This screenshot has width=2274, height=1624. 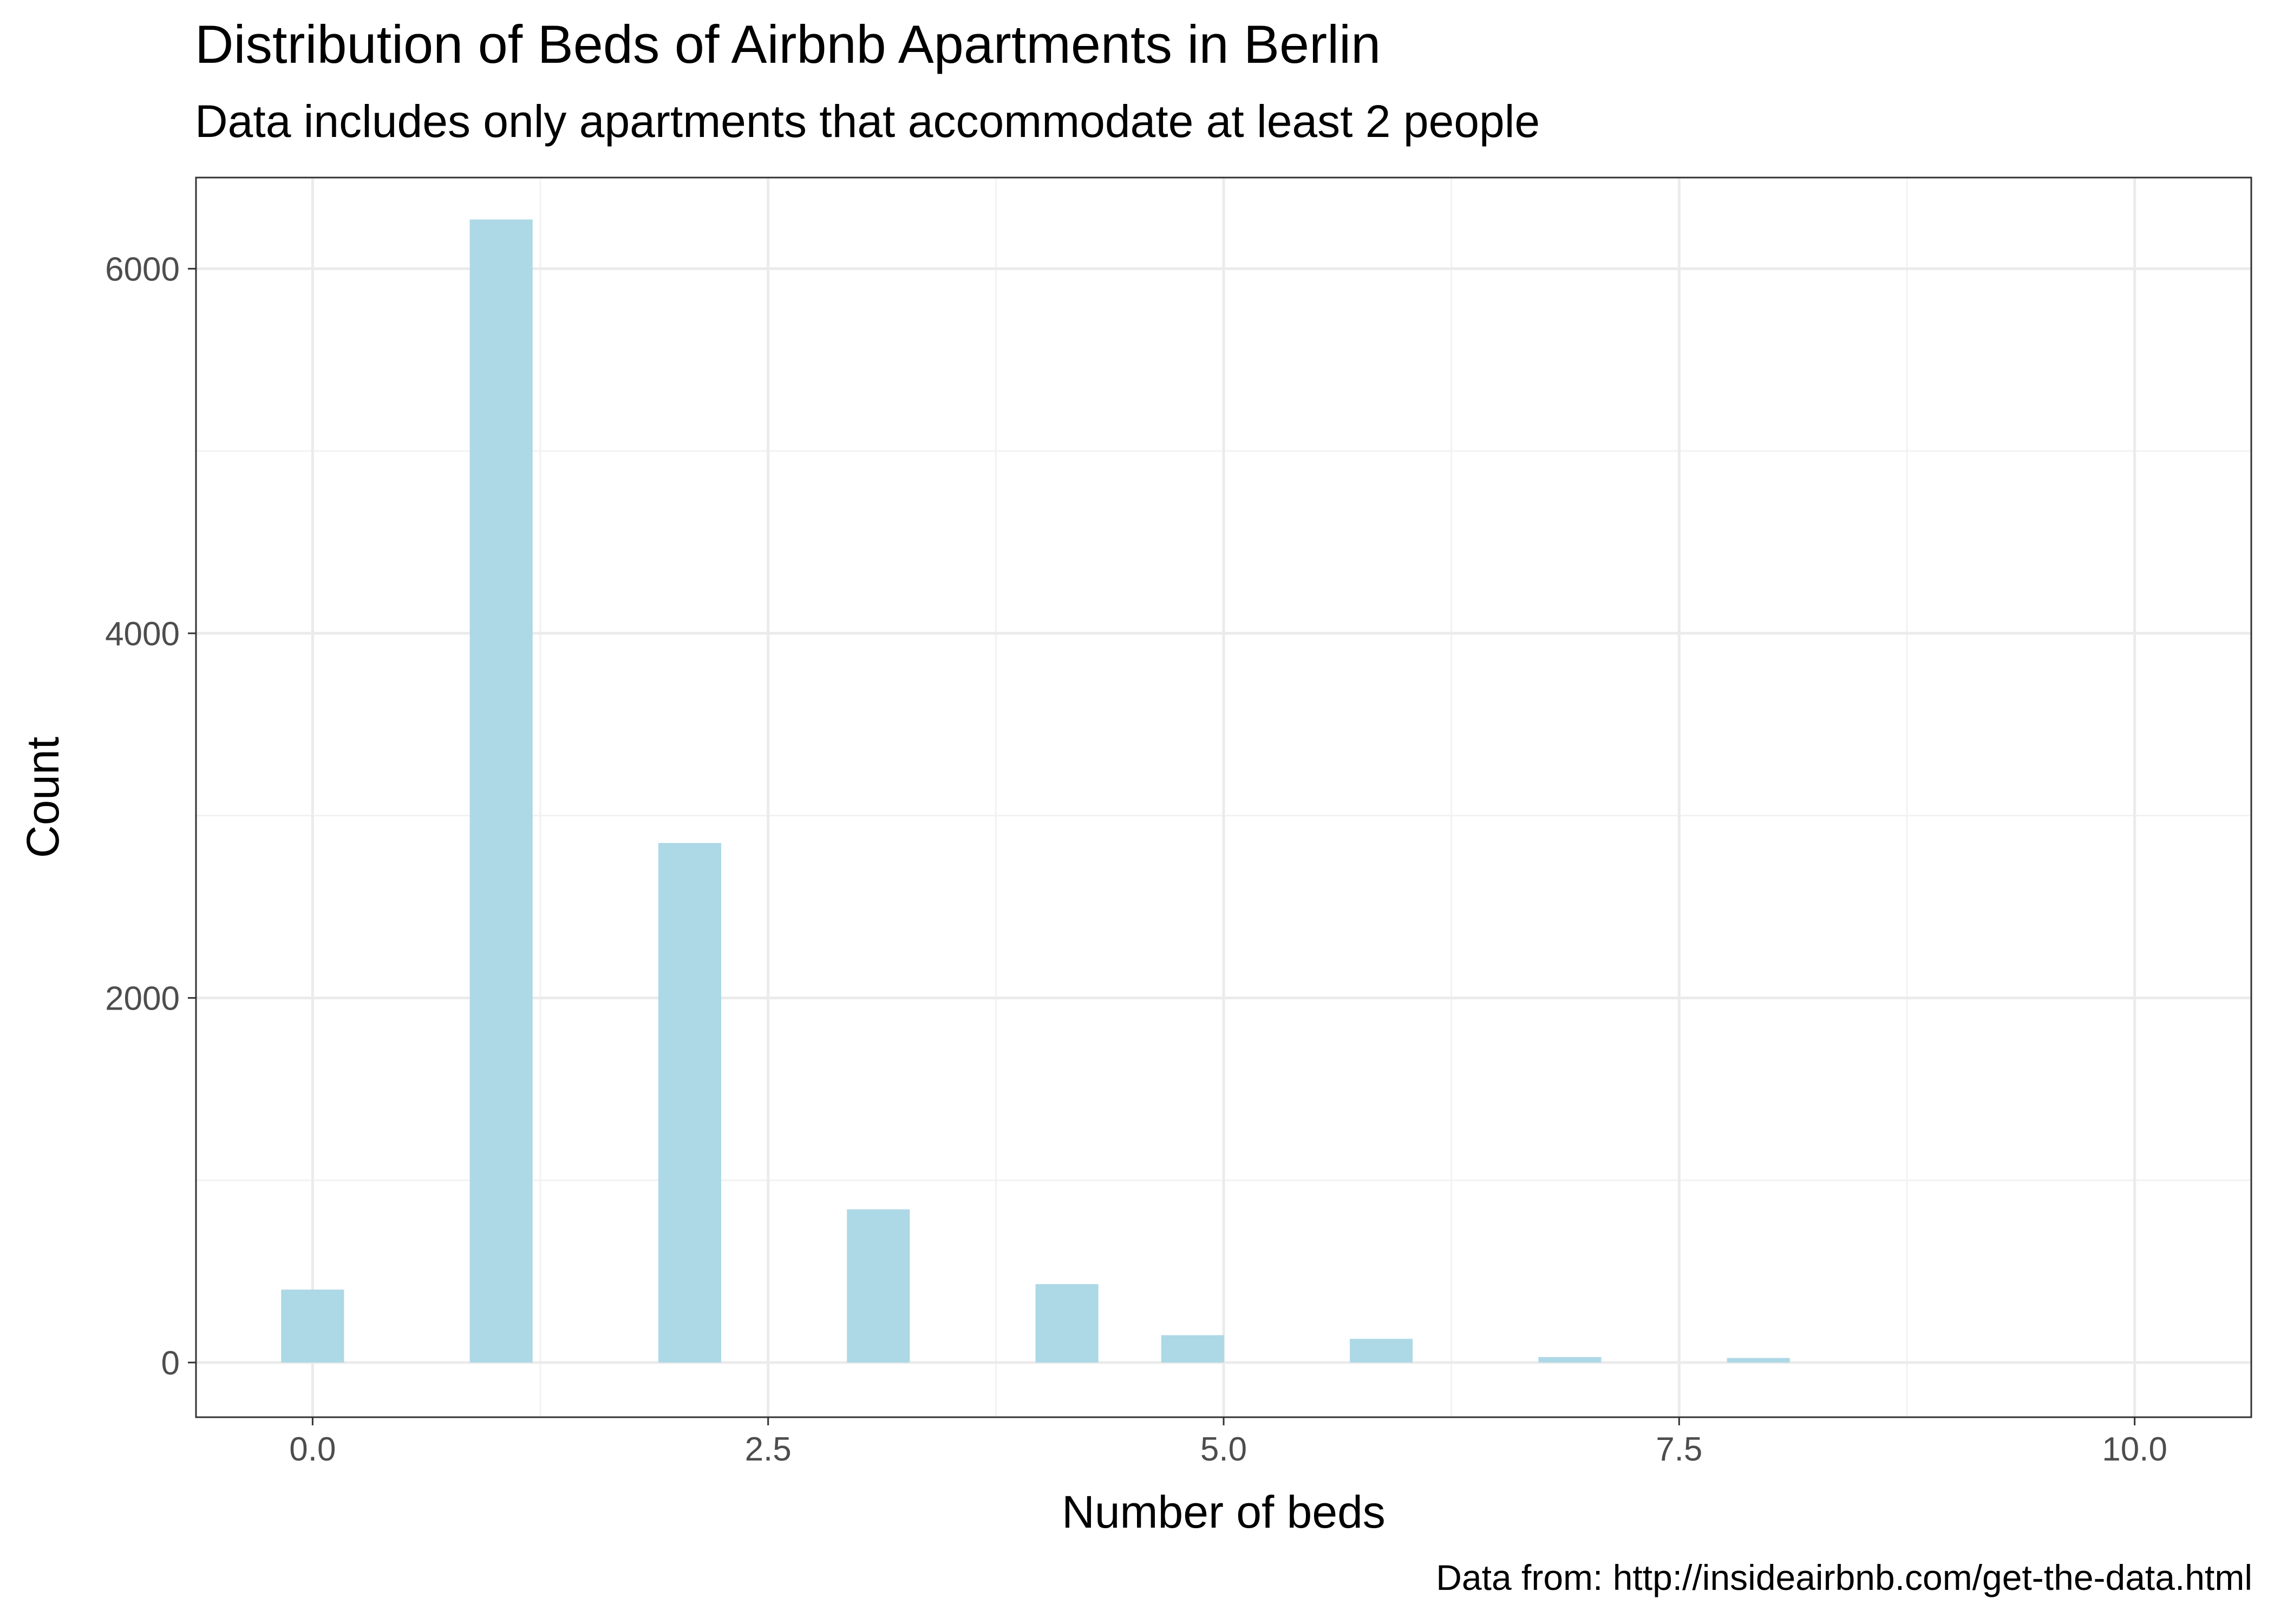 I want to click on y-tick-label: 4000, so click(x=143, y=634).